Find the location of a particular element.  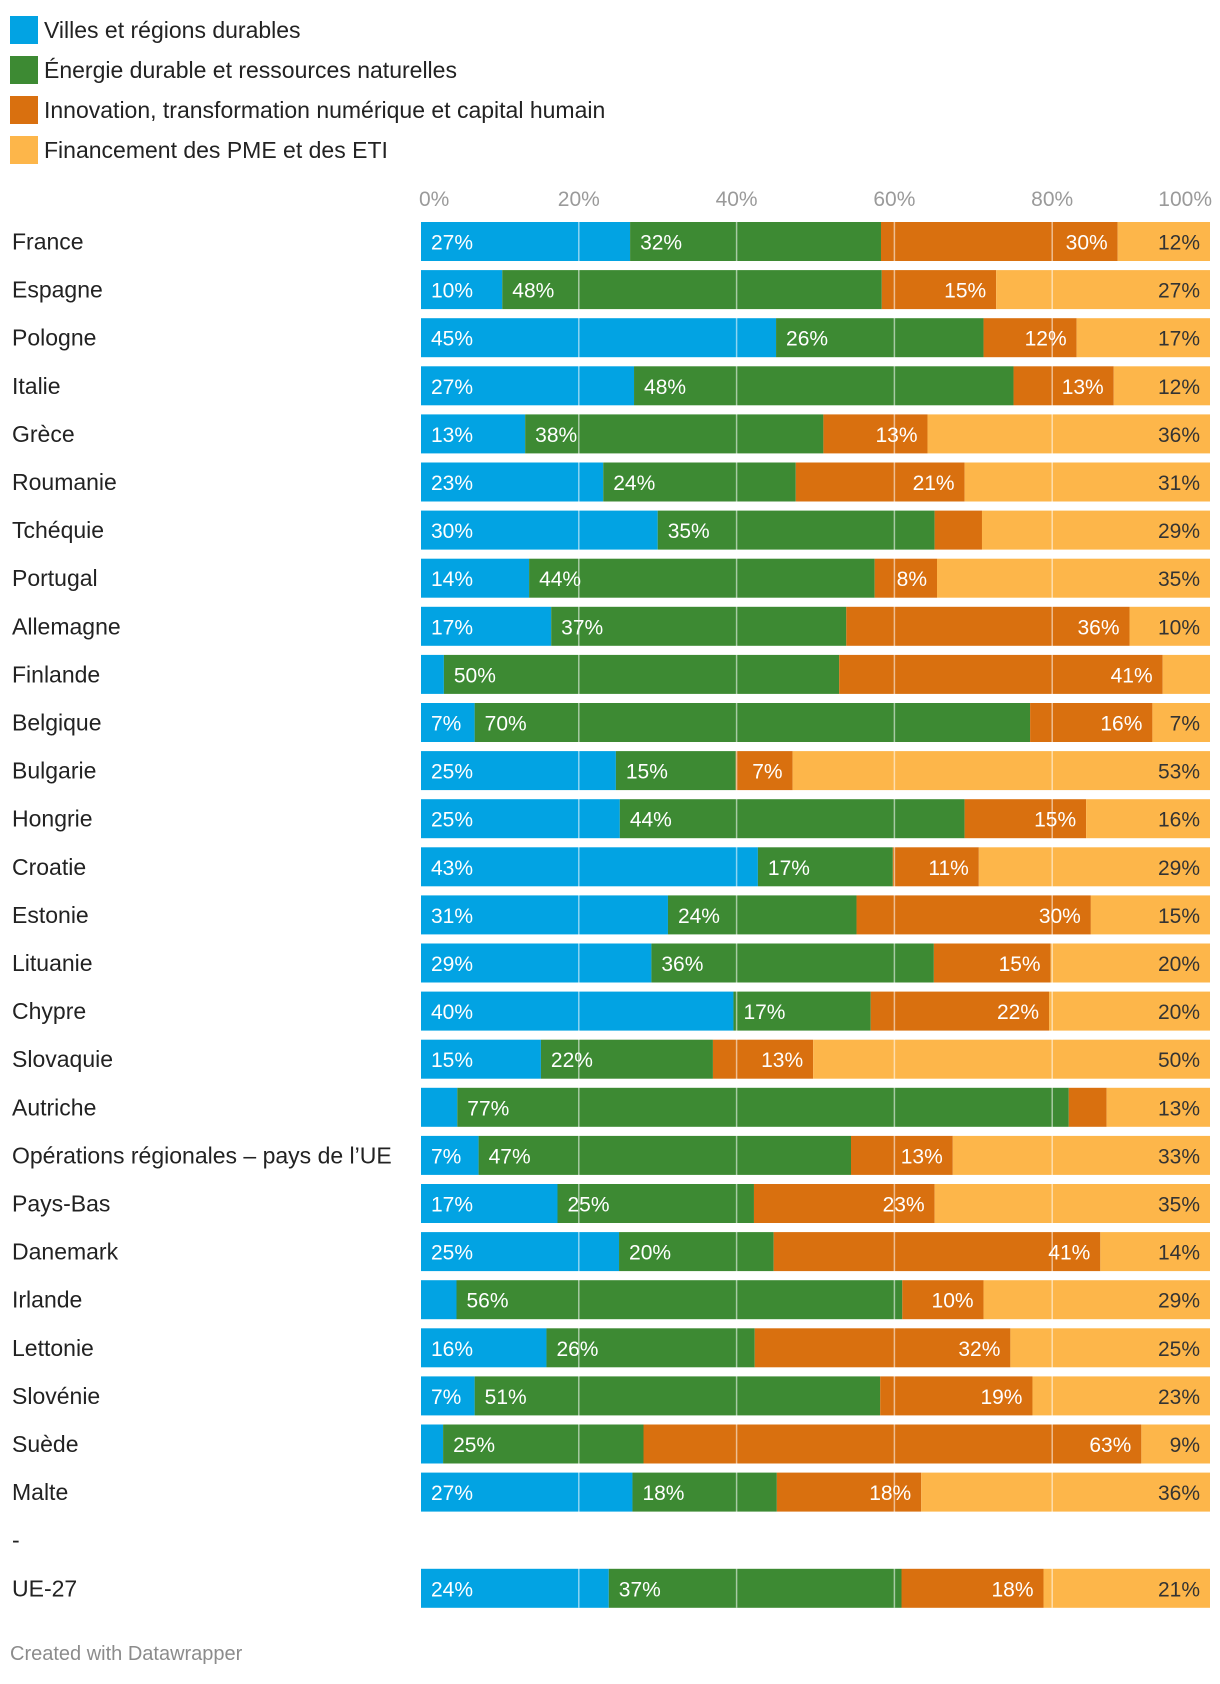

bar-data-label: 47% is located at coordinates (510, 1156).